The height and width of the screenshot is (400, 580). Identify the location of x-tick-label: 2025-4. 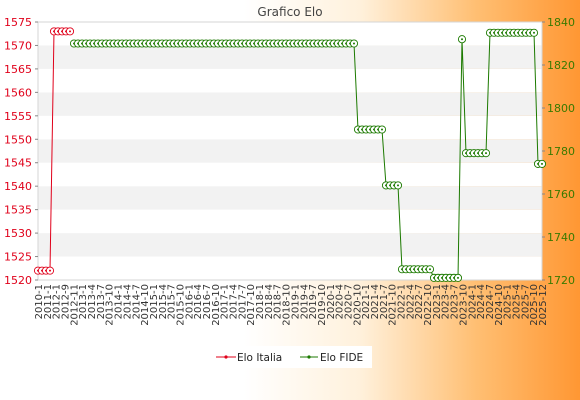
(516, 301).